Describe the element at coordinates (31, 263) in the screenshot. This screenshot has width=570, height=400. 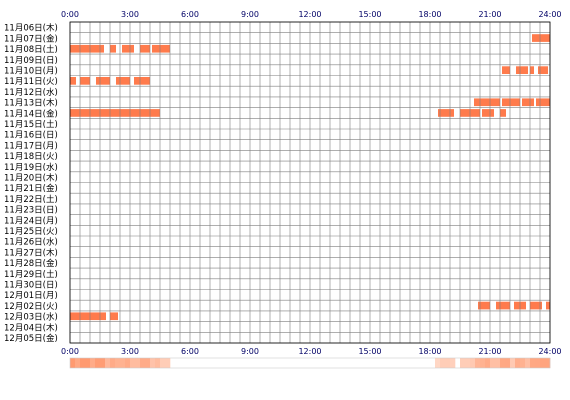
I see `row-date-label: 11月28日(金)` at that location.